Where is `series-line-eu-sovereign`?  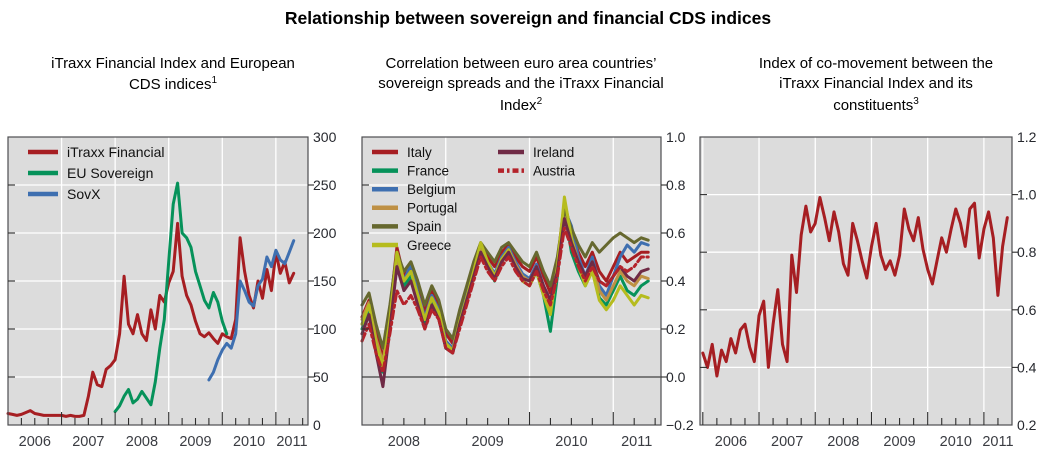 series-line-eu-sovereign is located at coordinates (171, 297).